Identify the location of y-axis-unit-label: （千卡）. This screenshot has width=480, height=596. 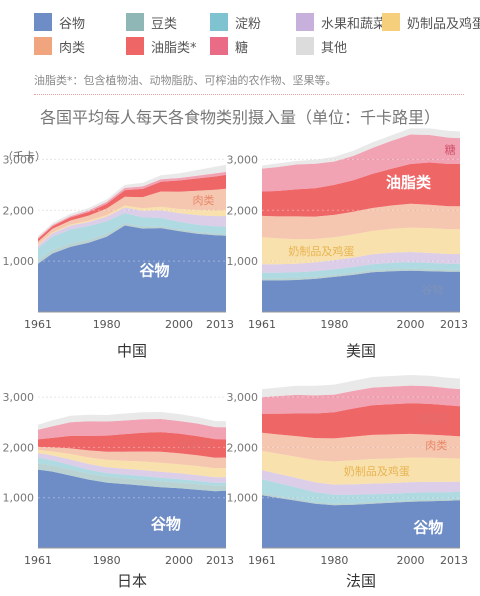
(24, 156).